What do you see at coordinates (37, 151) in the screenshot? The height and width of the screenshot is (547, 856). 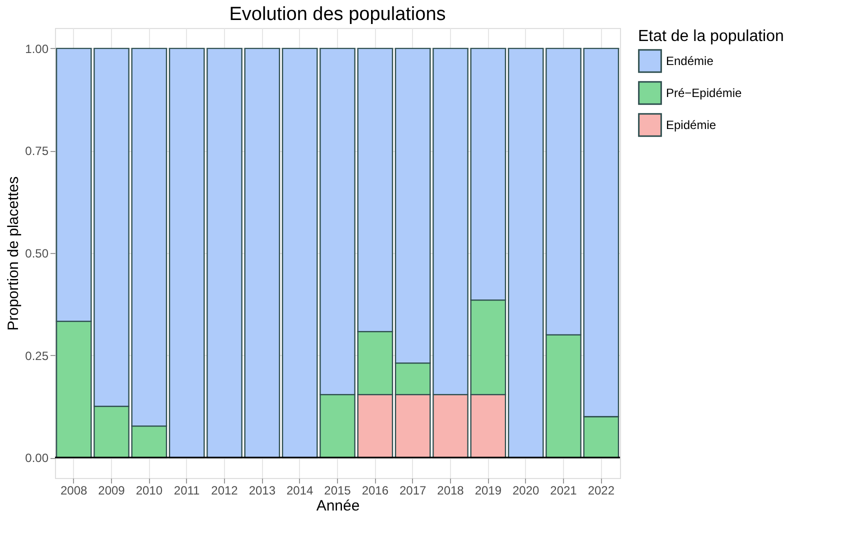 I see `y-tick-label: 0.75` at bounding box center [37, 151].